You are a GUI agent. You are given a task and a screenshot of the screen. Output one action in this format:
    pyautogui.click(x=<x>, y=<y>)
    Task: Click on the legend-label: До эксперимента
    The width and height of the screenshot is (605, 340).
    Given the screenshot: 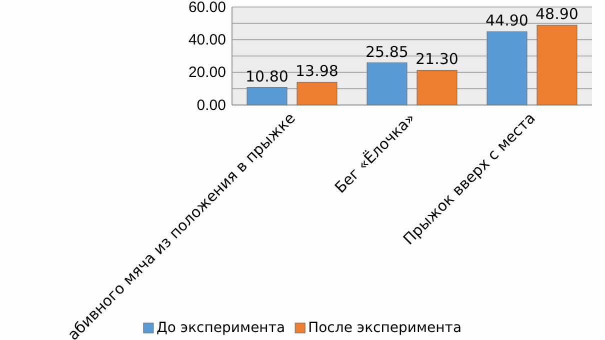 What is the action you would take?
    pyautogui.click(x=221, y=328)
    